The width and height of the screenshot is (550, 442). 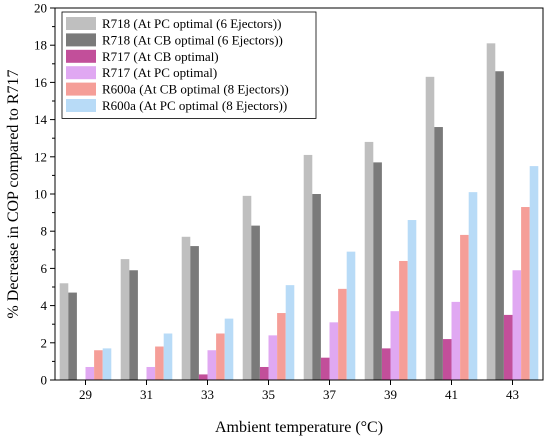 What do you see at coordinates (512, 394) in the screenshot?
I see `x-tick-label: 43` at bounding box center [512, 394].